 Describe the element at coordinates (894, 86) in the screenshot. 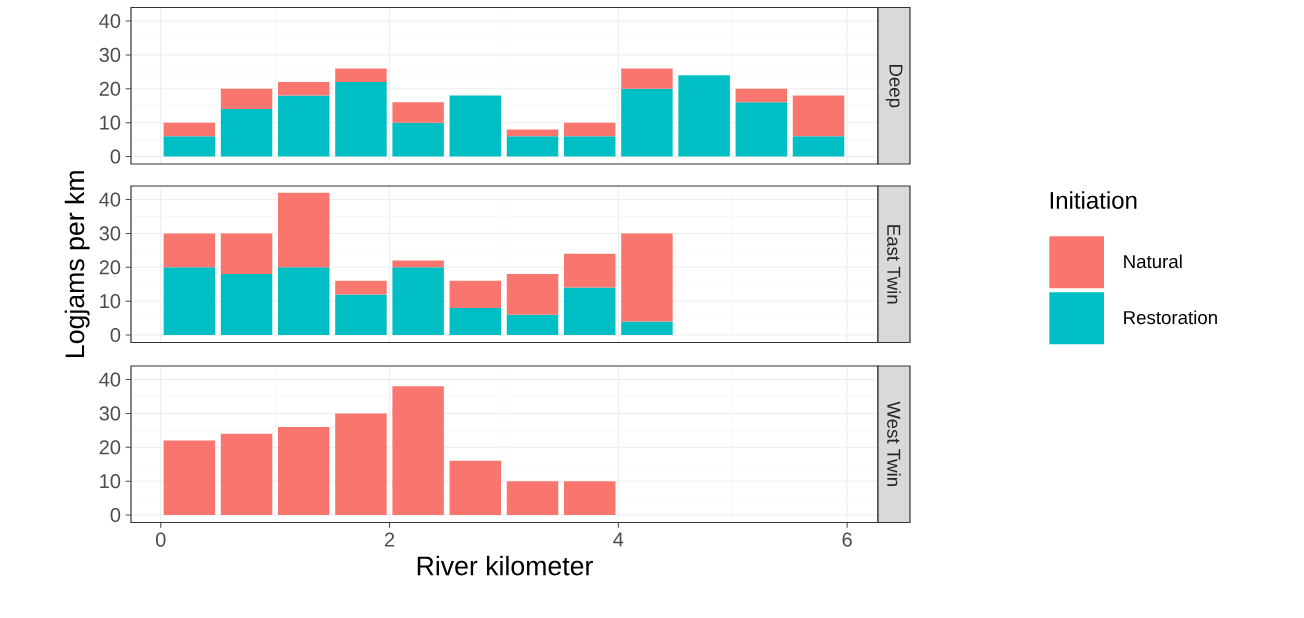

I see `text: Deep` at that location.